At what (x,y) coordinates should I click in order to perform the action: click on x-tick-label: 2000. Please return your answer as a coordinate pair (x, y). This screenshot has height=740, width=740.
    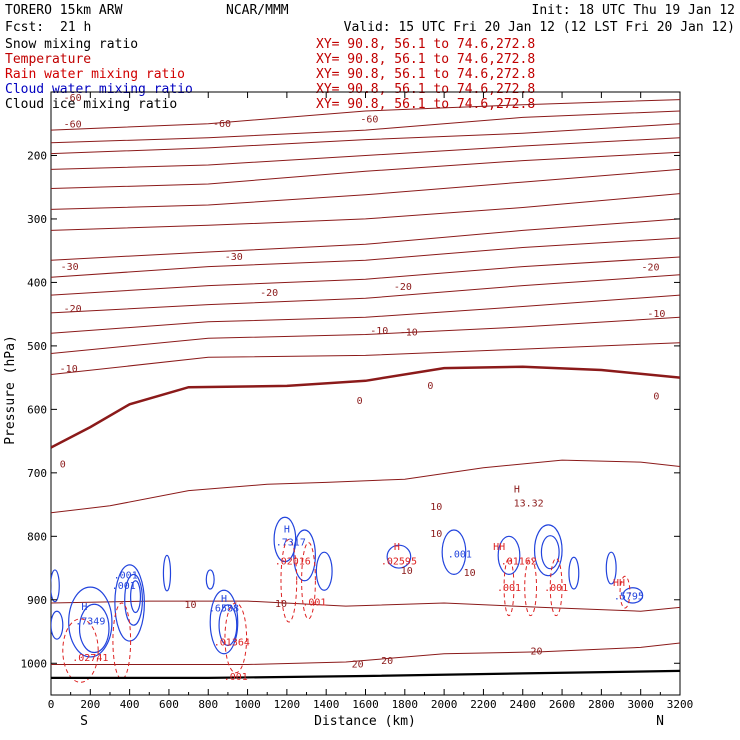
    Looking at the image, I should click on (444, 704).